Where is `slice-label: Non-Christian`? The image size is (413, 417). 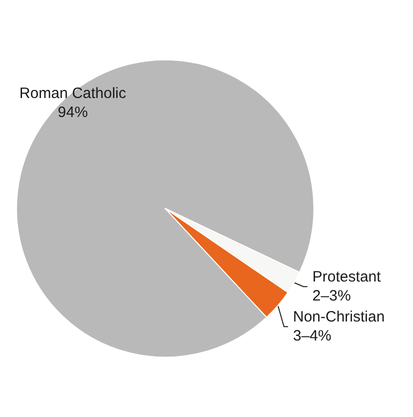 slice-label: Non-Christian is located at coordinates (338, 317).